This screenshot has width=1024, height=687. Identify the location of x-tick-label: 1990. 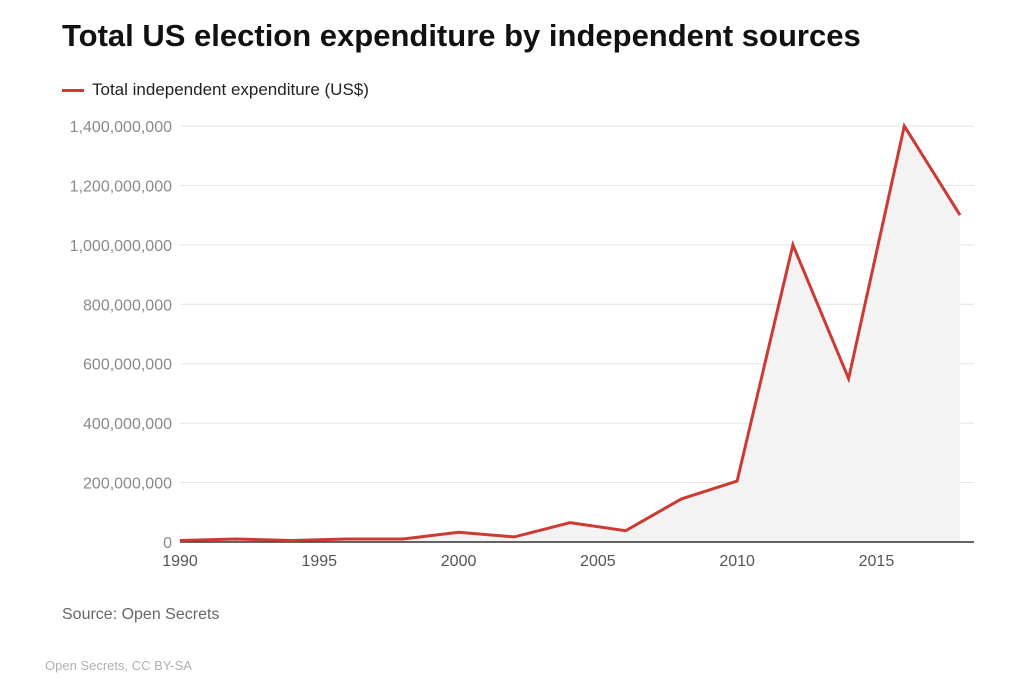
(180, 561).